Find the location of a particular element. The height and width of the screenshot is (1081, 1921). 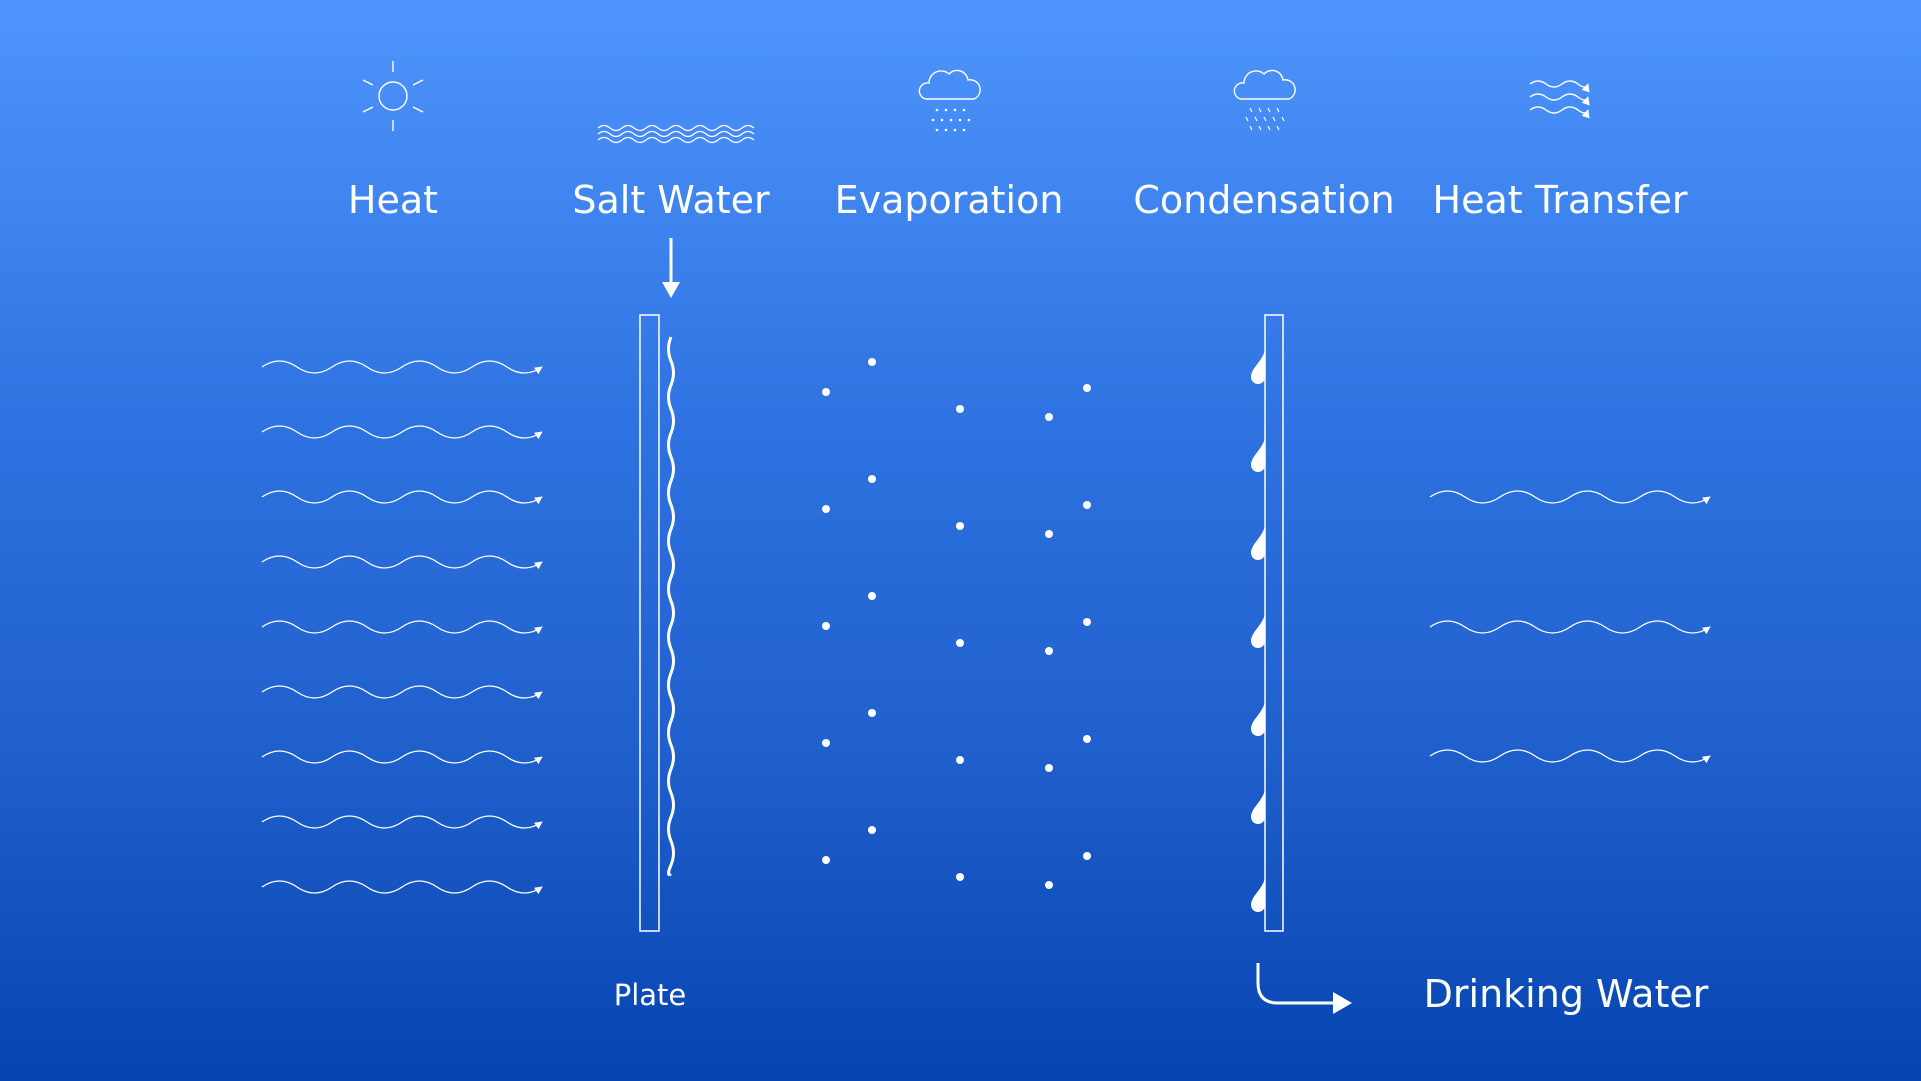

heat-waves is located at coordinates (402, 627).